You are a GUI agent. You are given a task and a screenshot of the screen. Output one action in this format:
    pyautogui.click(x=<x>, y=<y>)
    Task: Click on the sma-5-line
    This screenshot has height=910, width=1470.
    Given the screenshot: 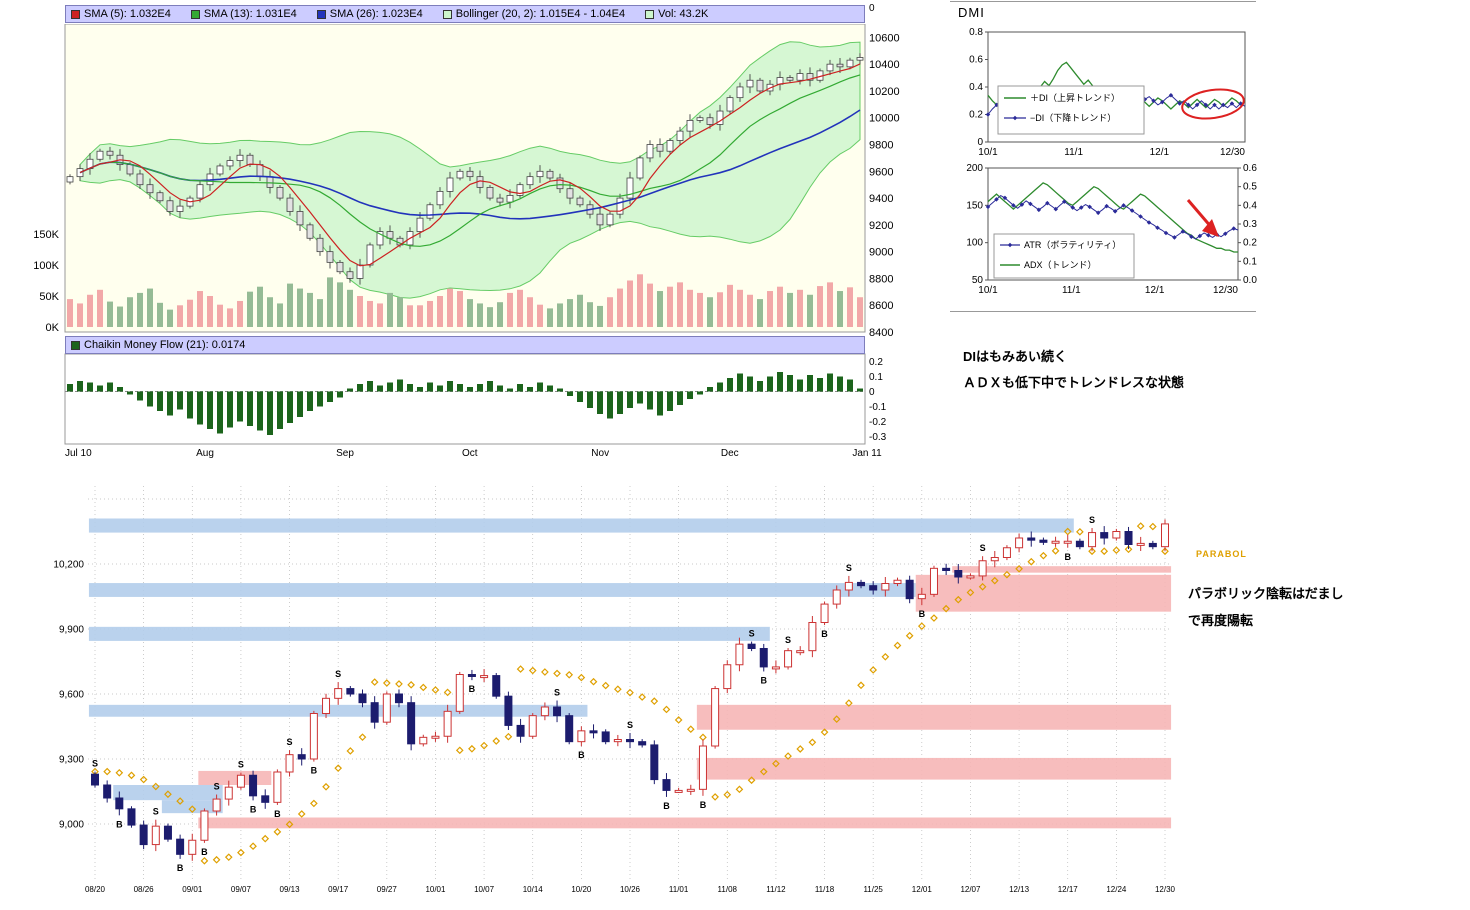 What is the action you would take?
    pyautogui.click(x=470, y=165)
    